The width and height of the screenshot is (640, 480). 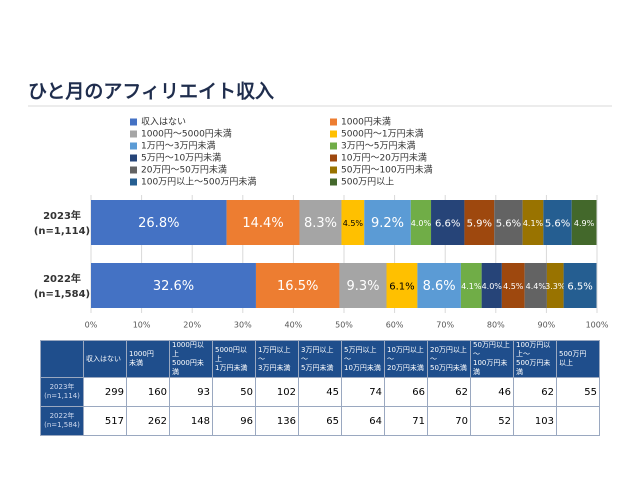 I want to click on header-cell: 100万円以上～ 500万円未満, so click(x=535, y=359).